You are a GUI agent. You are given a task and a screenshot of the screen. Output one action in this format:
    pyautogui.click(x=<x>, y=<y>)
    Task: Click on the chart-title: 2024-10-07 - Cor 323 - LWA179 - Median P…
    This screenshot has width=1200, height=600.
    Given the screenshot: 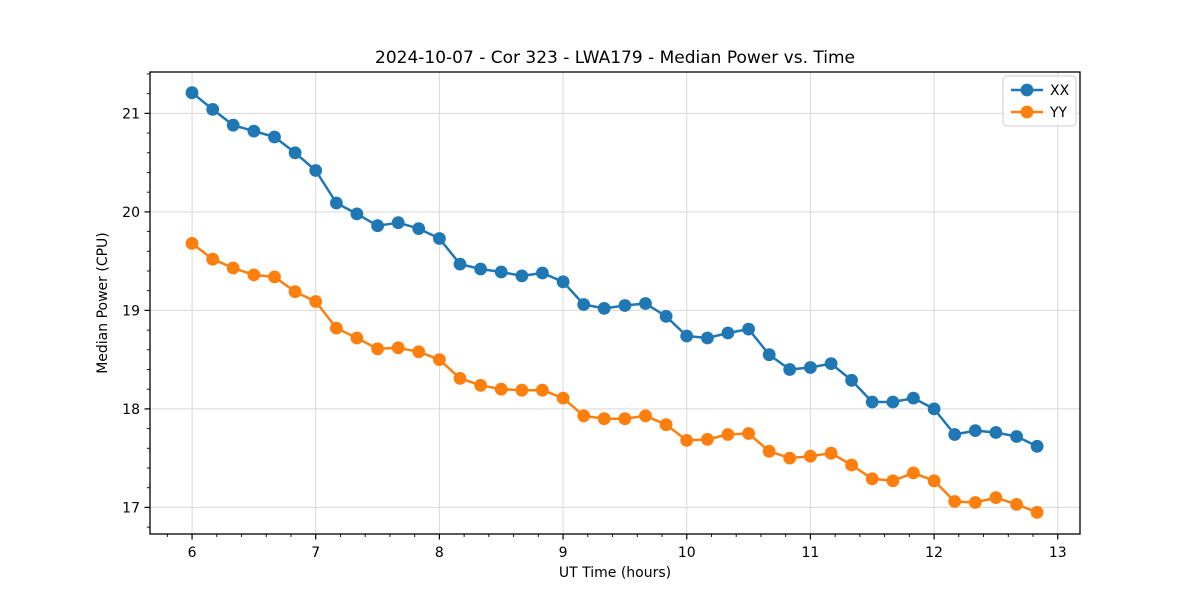 What is the action you would take?
    pyautogui.click(x=615, y=58)
    